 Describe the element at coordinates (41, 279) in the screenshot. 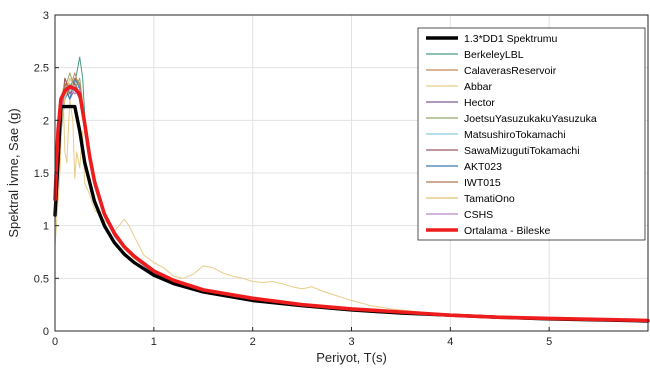

I see `y-tick-label: 0.5` at that location.